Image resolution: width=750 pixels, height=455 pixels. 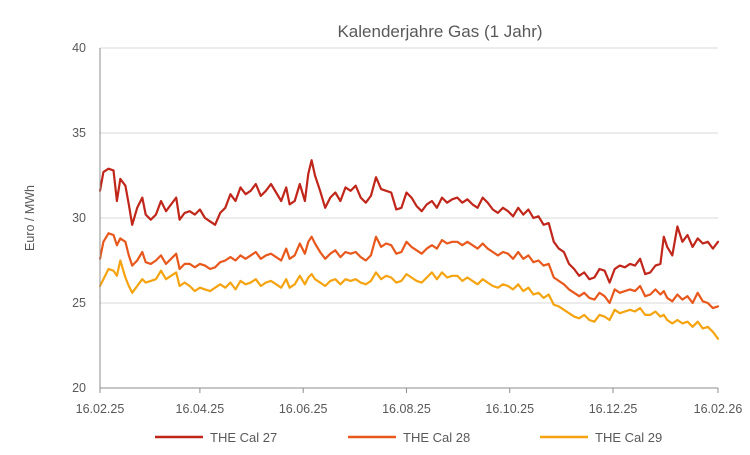 I want to click on legend: THE Cal 27 THE Cal 28 THE Cal 29, so click(x=408, y=437).